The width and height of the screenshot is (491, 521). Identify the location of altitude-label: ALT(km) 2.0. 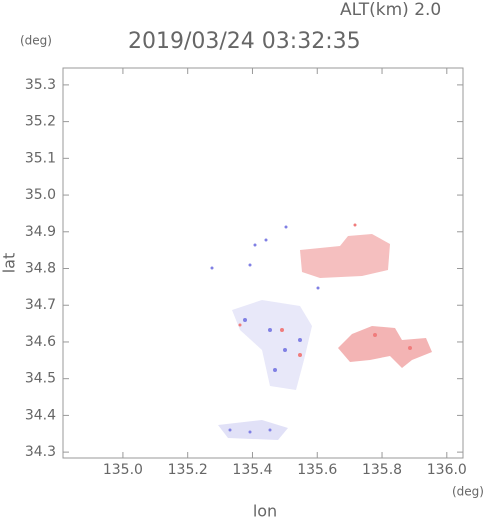
(390, 10).